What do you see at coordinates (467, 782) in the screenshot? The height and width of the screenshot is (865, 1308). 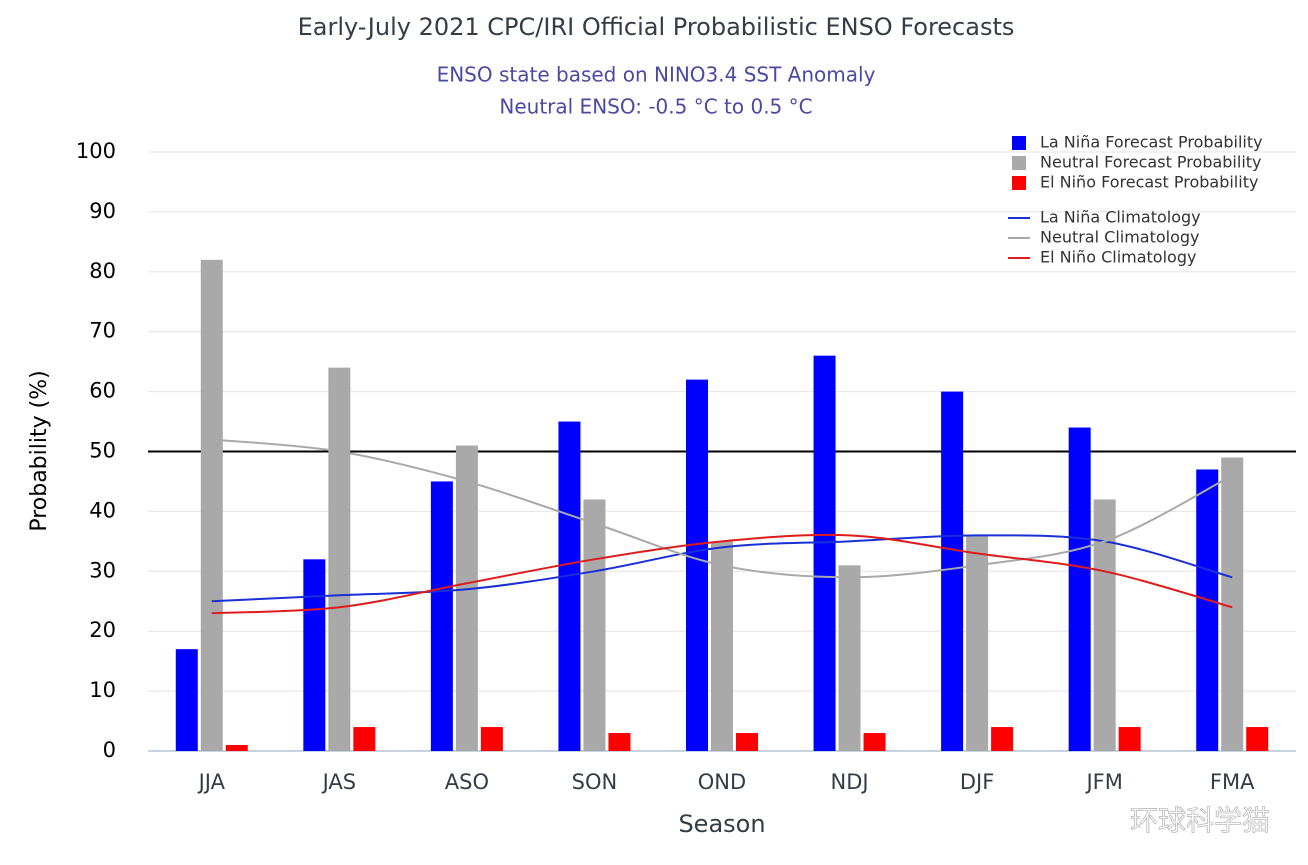 I see `x-tick-label: ASO` at bounding box center [467, 782].